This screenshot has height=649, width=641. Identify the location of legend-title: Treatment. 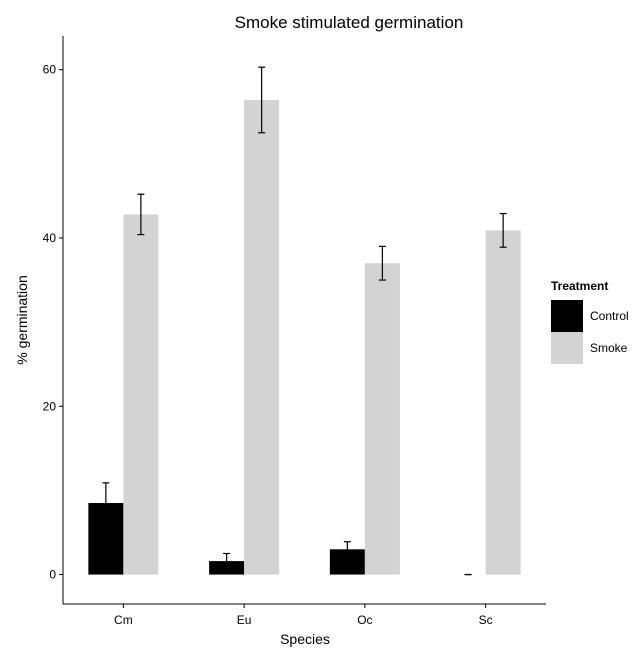
(579, 286).